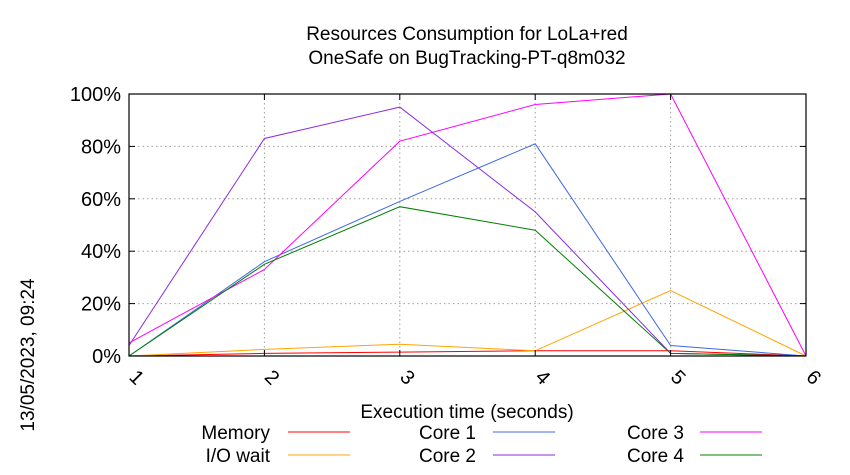 Image resolution: width=850 pixels, height=475 pixels. What do you see at coordinates (95, 95) in the screenshot?
I see `y-tick-label: 100%` at bounding box center [95, 95].